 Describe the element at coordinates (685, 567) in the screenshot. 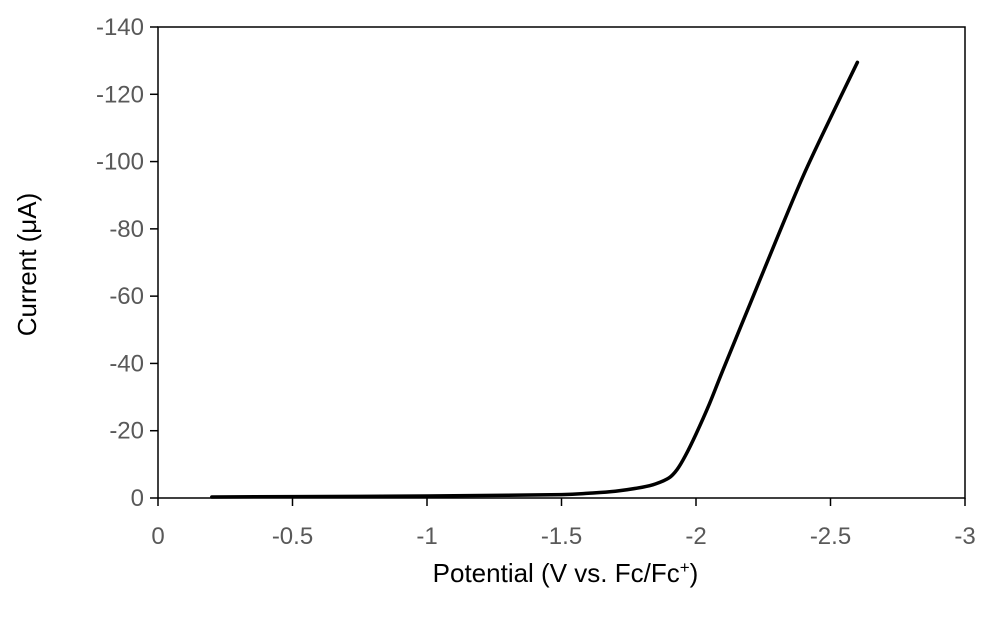

I see `x-axis-title-superscript: +` at that location.